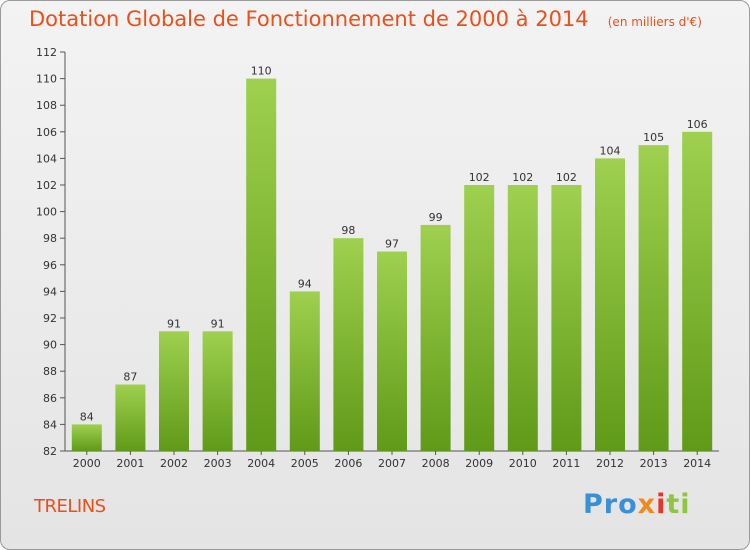 The width and height of the screenshot is (750, 550). Describe the element at coordinates (46, 79) in the screenshot. I see `y-tick-label: 110` at that location.